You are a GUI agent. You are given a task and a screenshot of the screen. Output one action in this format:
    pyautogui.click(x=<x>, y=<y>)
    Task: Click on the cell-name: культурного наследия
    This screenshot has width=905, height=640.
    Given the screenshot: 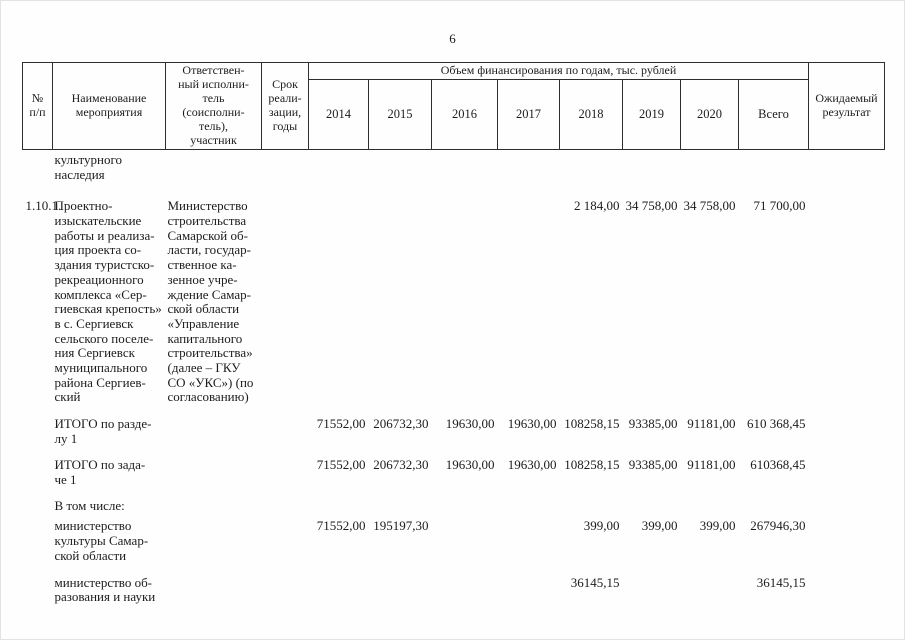 What is the action you would take?
    pyautogui.click(x=88, y=167)
    